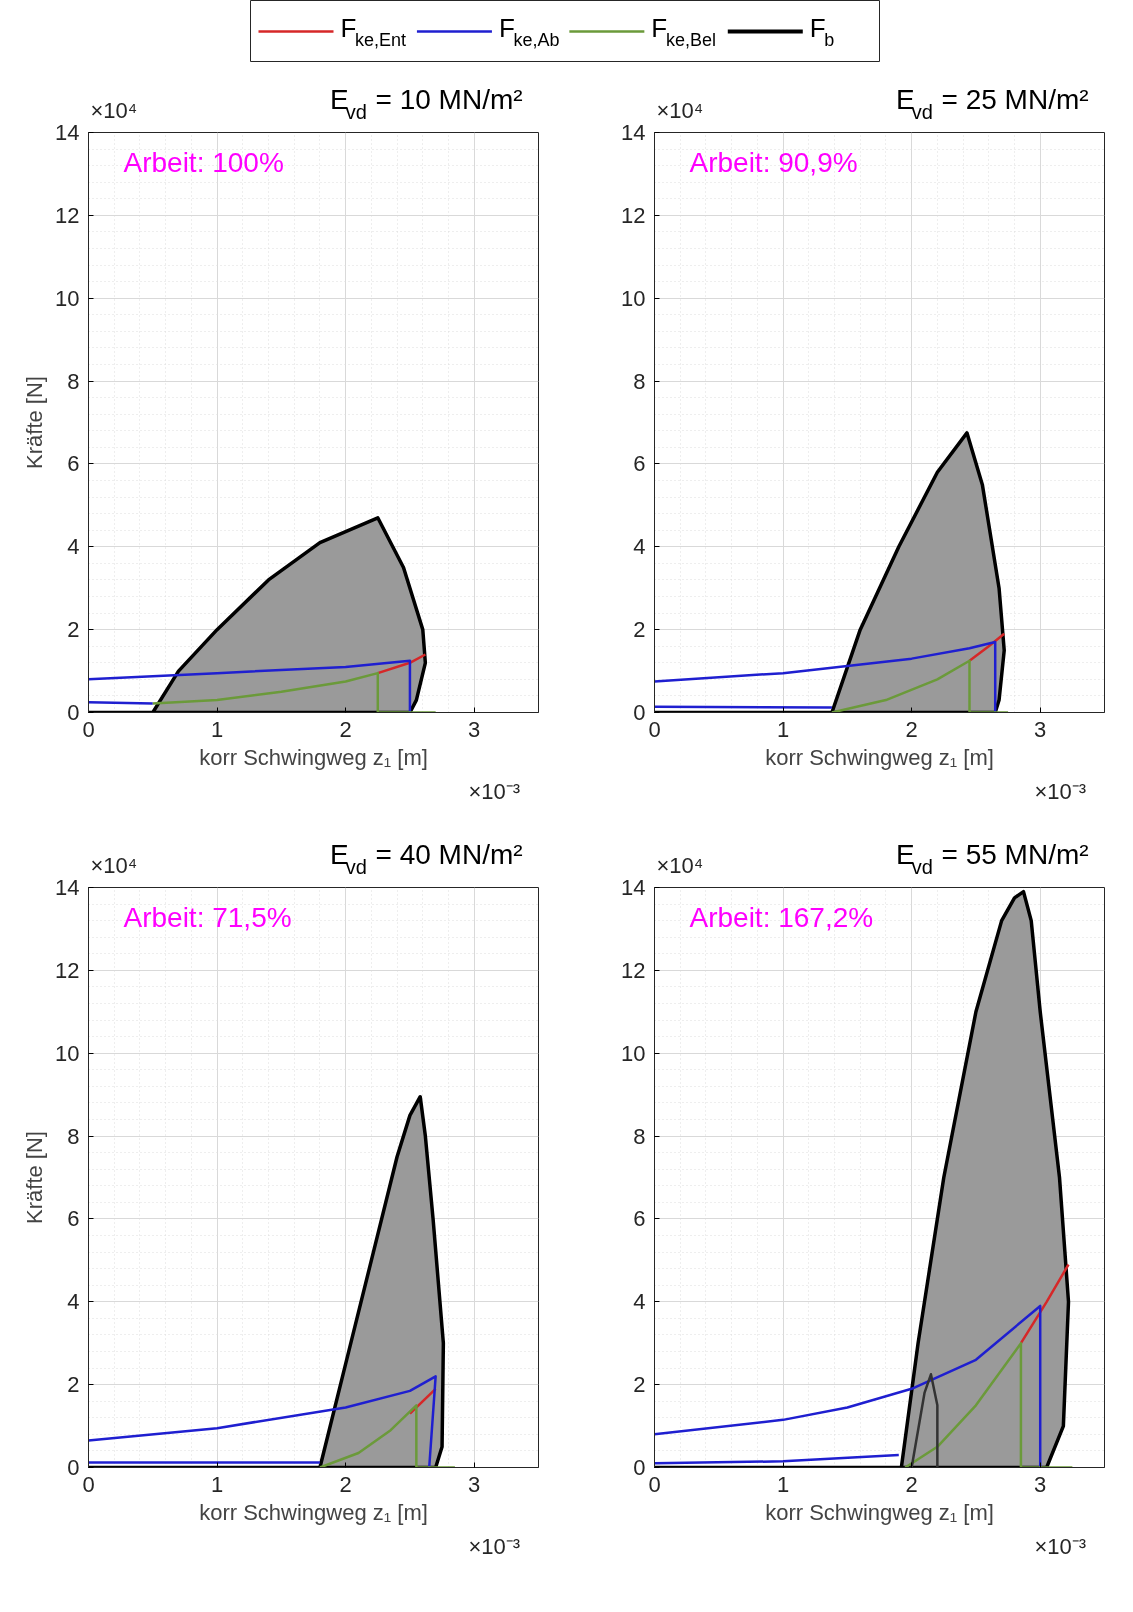 This screenshot has height=1612, width=1133. What do you see at coordinates (781, 917) in the screenshot?
I see `annotation: Arbeit: 167,2%` at bounding box center [781, 917].